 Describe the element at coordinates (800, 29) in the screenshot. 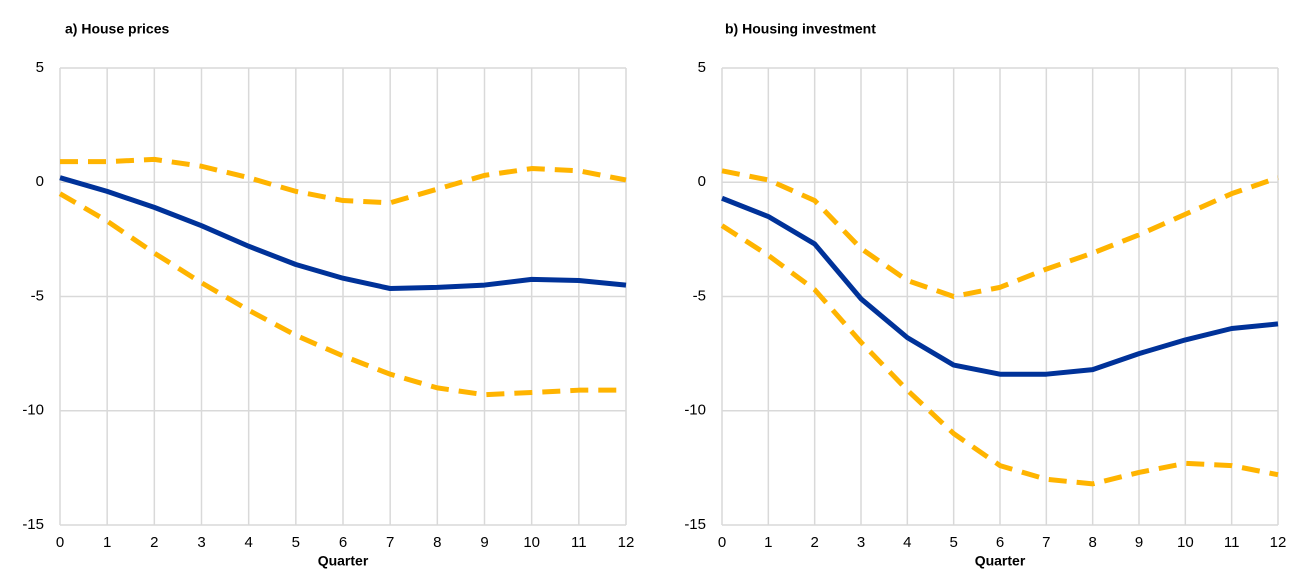

I see `chart-title: b) Housing investment` at that location.